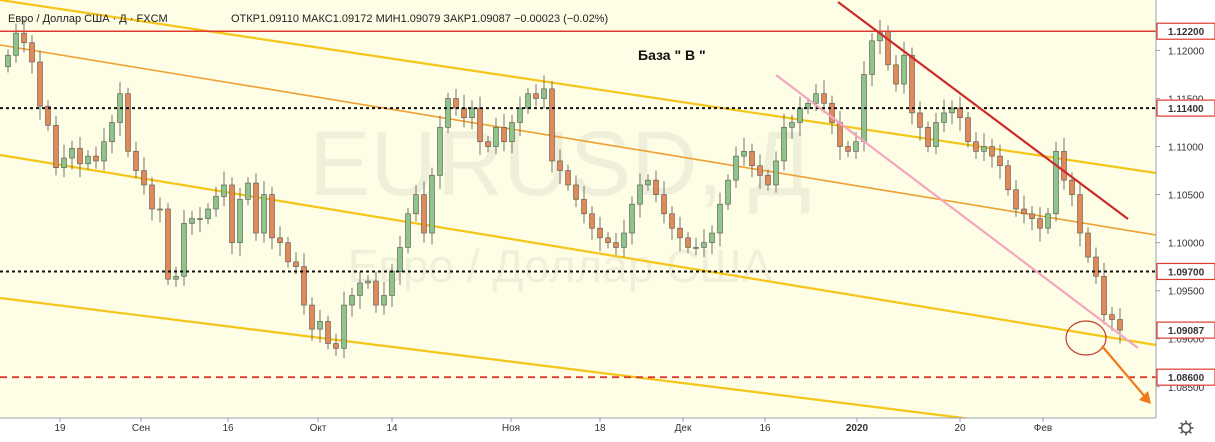 The image size is (1215, 442). Describe the element at coordinates (1124, 372) in the screenshot. I see `forecast-arrow-line` at that location.